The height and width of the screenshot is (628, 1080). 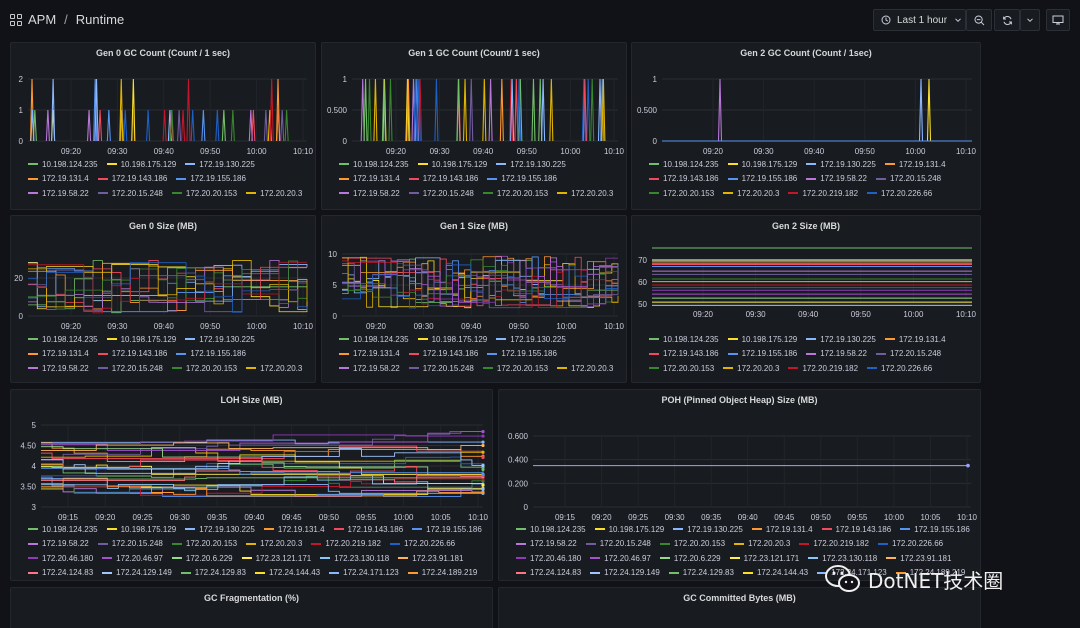 I want to click on legend-item: 172.23.130.118, so click(x=354, y=558).